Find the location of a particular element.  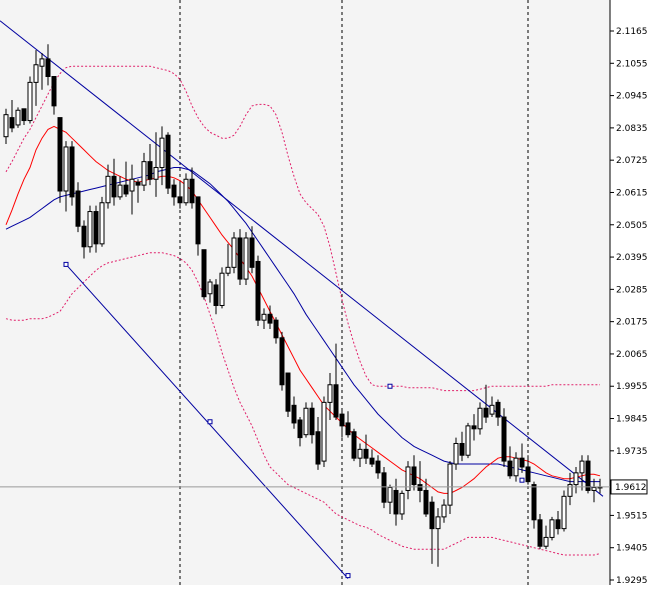

price-tick-label-13: 1.9735 is located at coordinates (632, 452).